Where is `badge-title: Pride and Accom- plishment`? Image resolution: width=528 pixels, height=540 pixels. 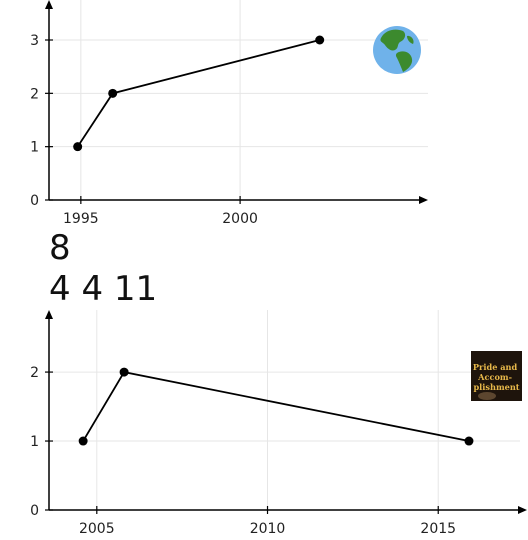 badge-title: Pride and Accom- plishment is located at coordinates (496, 377).